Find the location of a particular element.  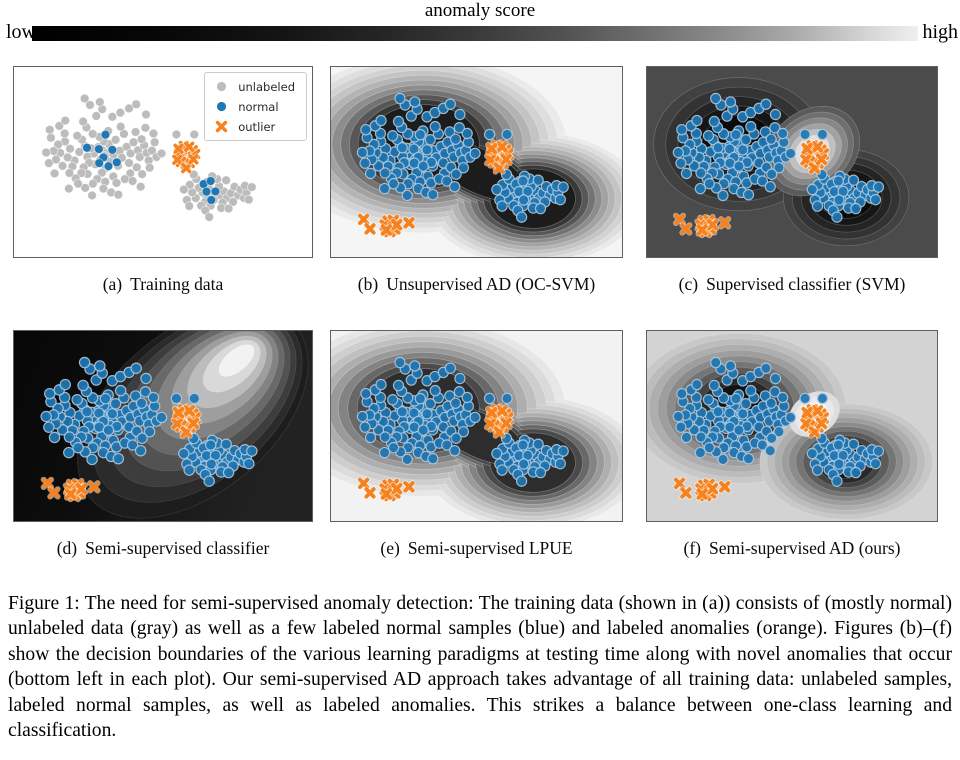

subcaption-a: (a) Training data is located at coordinates (163, 284).